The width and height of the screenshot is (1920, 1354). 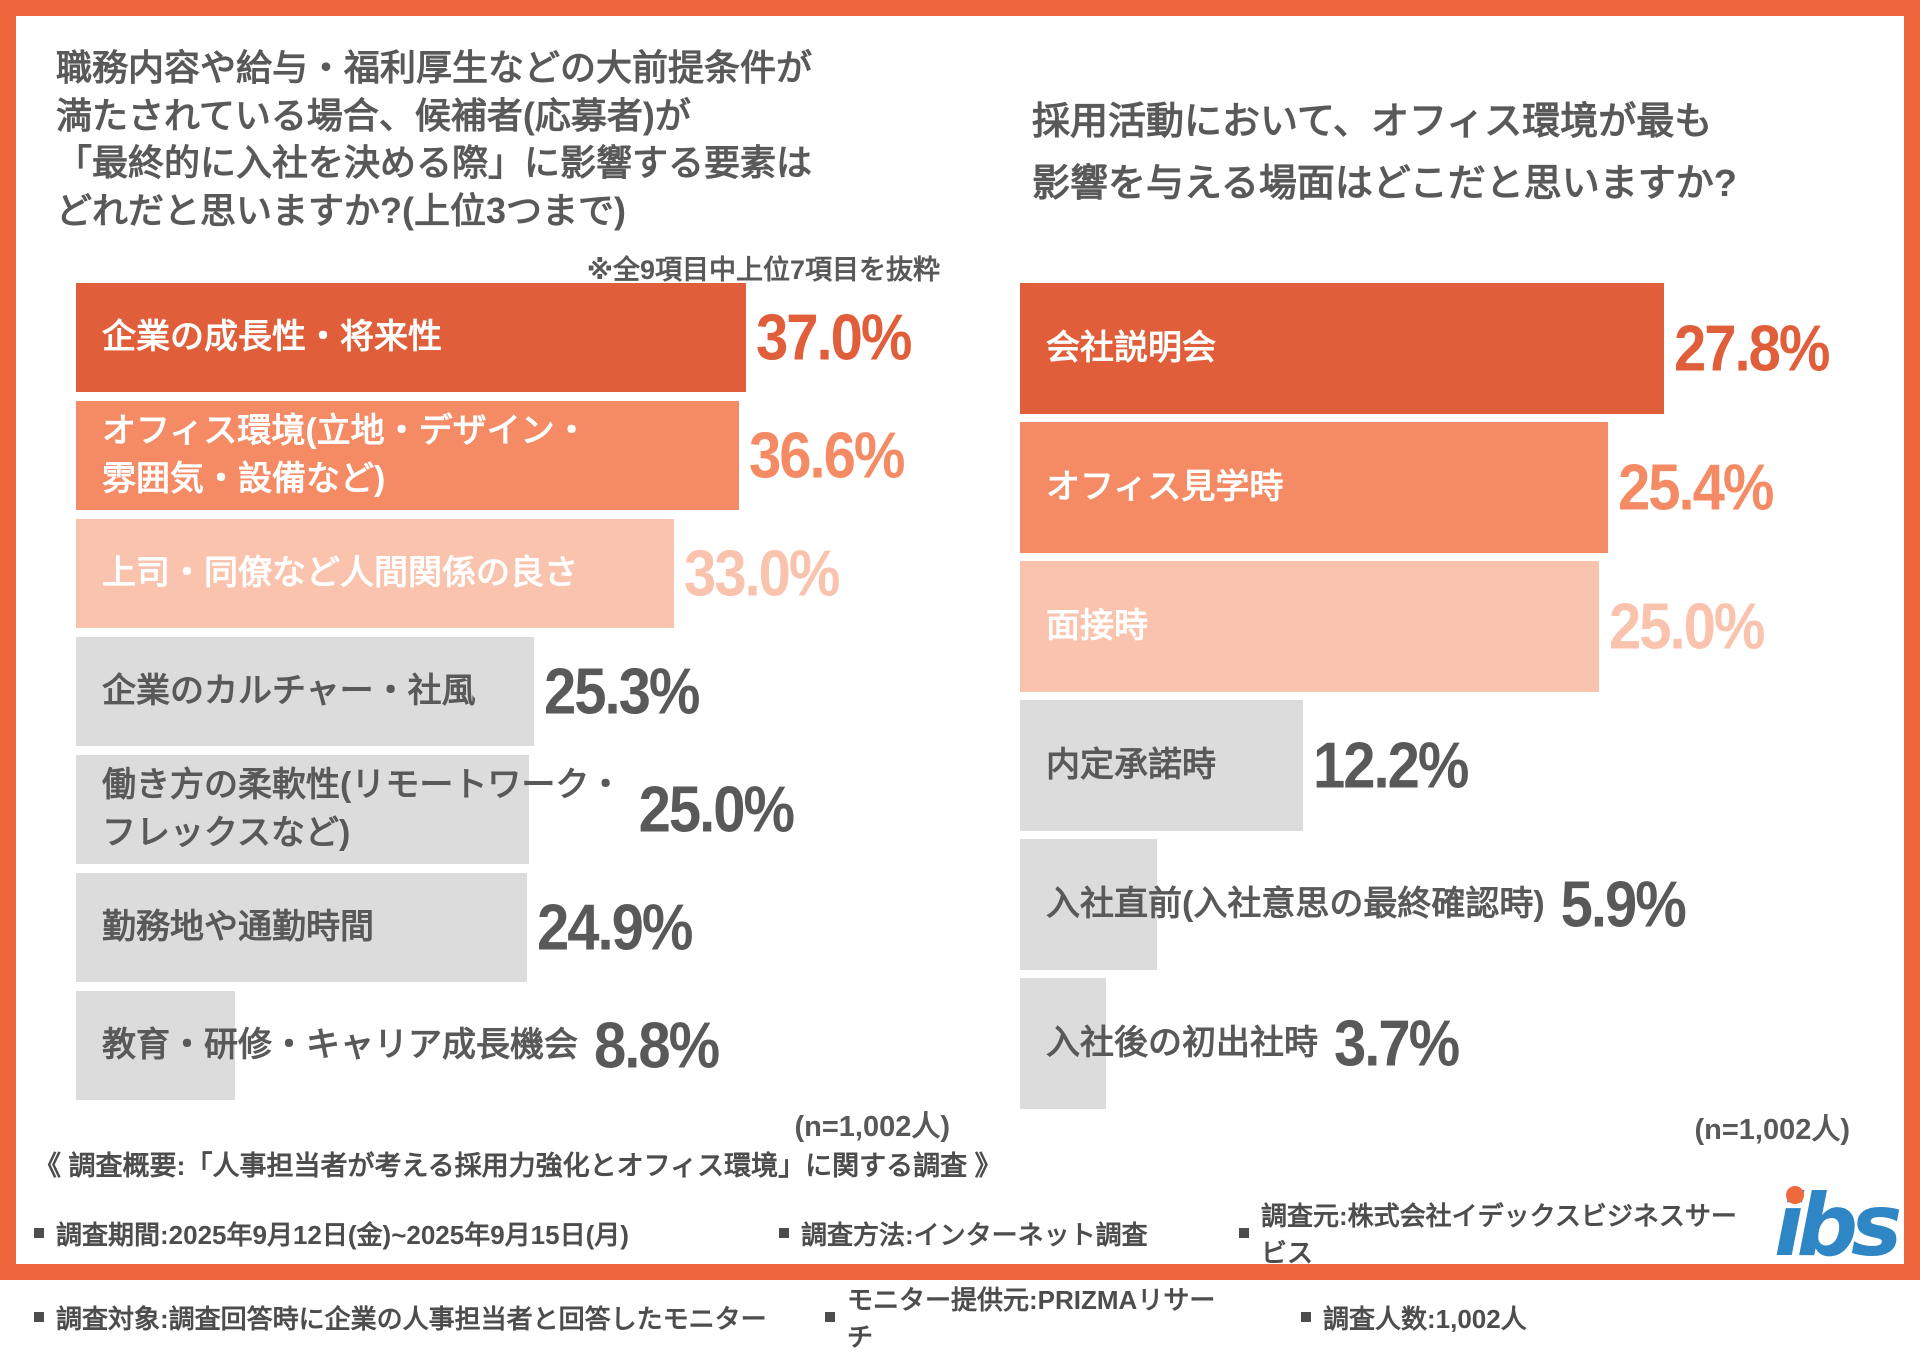 I want to click on bar-labelbox: オフィス環境(立地・デザイン・ 雰囲気・設備など), so click(x=407, y=455).